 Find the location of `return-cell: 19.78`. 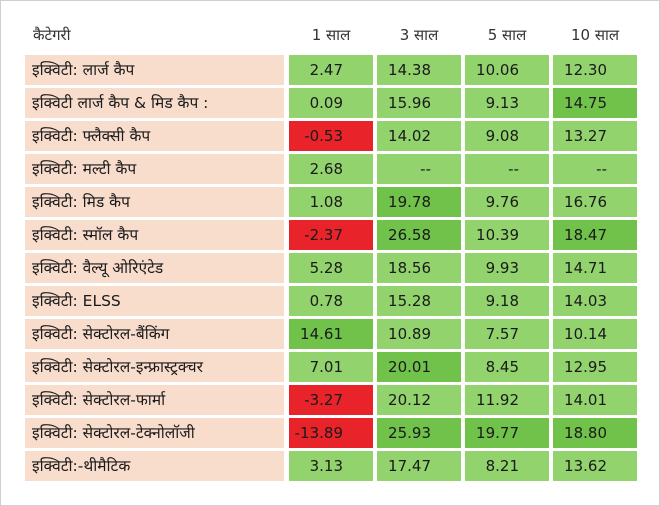

return-cell: 19.78 is located at coordinates (419, 202).